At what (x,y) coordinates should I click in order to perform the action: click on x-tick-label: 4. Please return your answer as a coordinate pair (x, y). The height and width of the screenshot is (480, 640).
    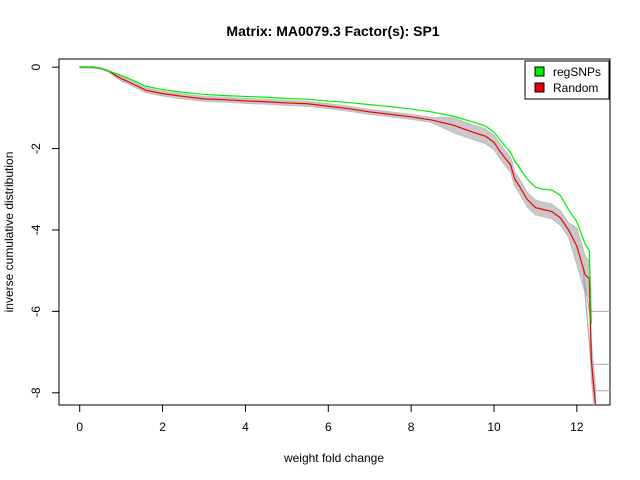
    Looking at the image, I should click on (245, 427).